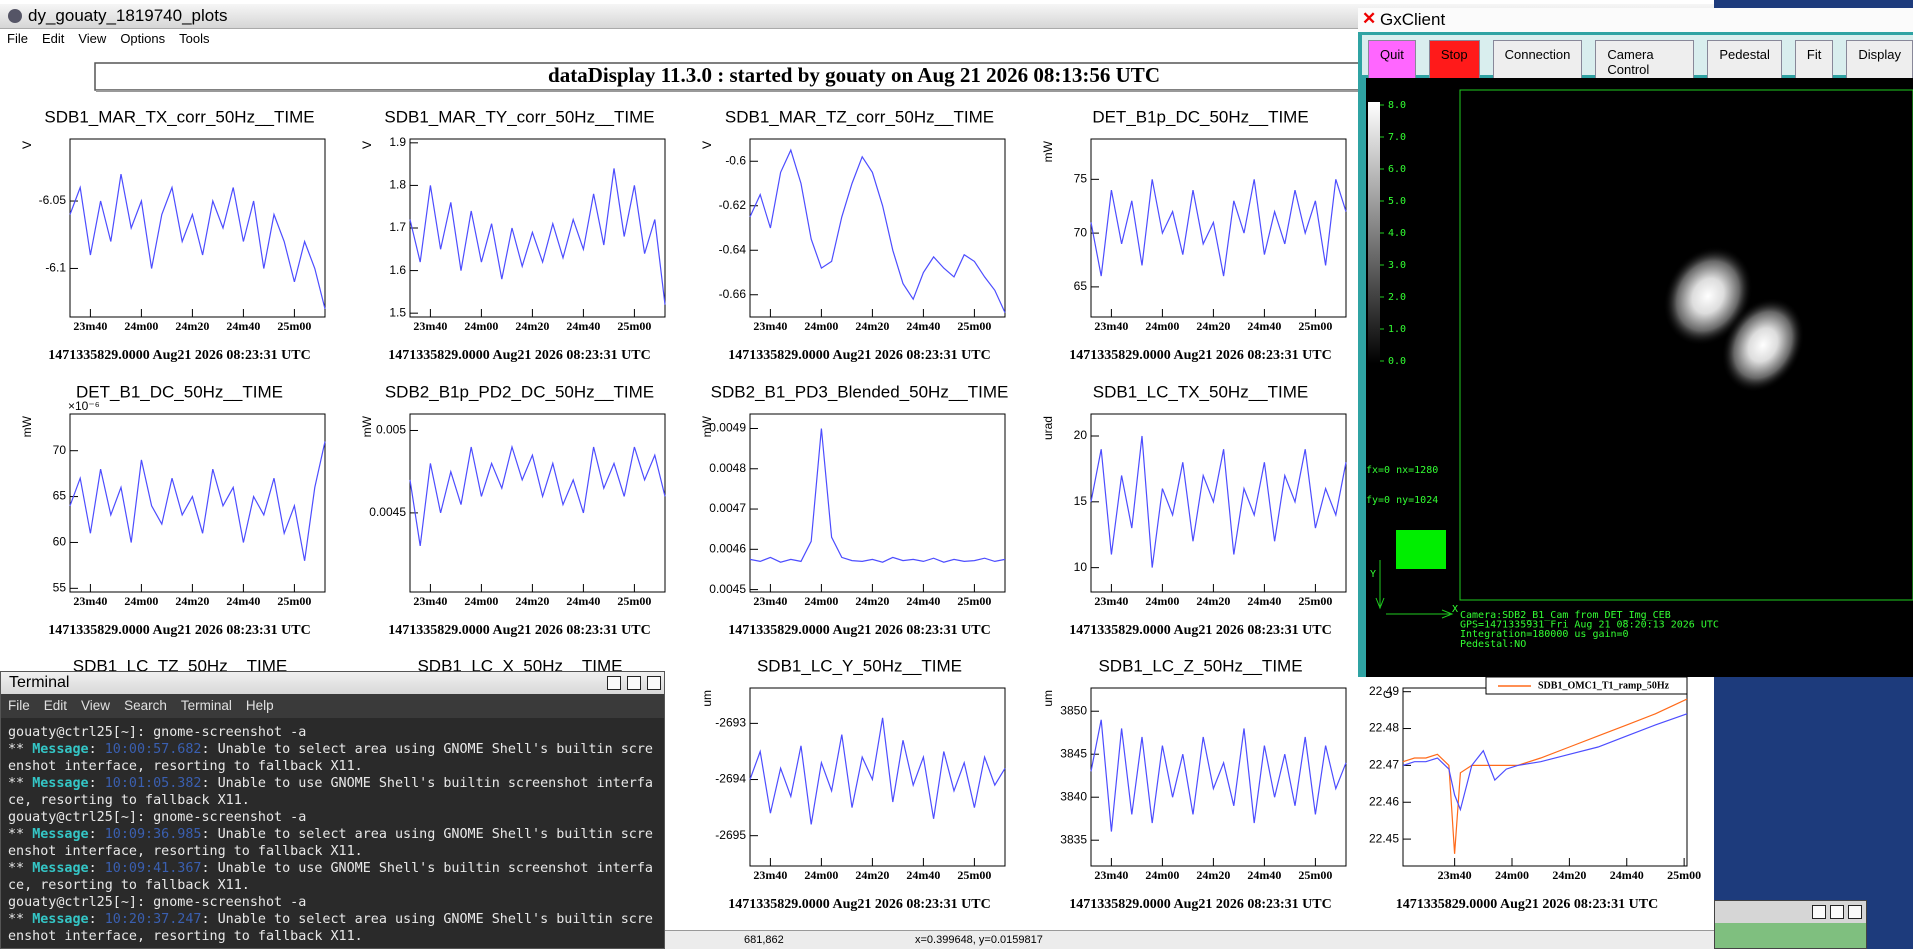 This screenshot has height=949, width=1913. Describe the element at coordinates (730, 835) in the screenshot. I see `y-tick-label: -2695` at that location.